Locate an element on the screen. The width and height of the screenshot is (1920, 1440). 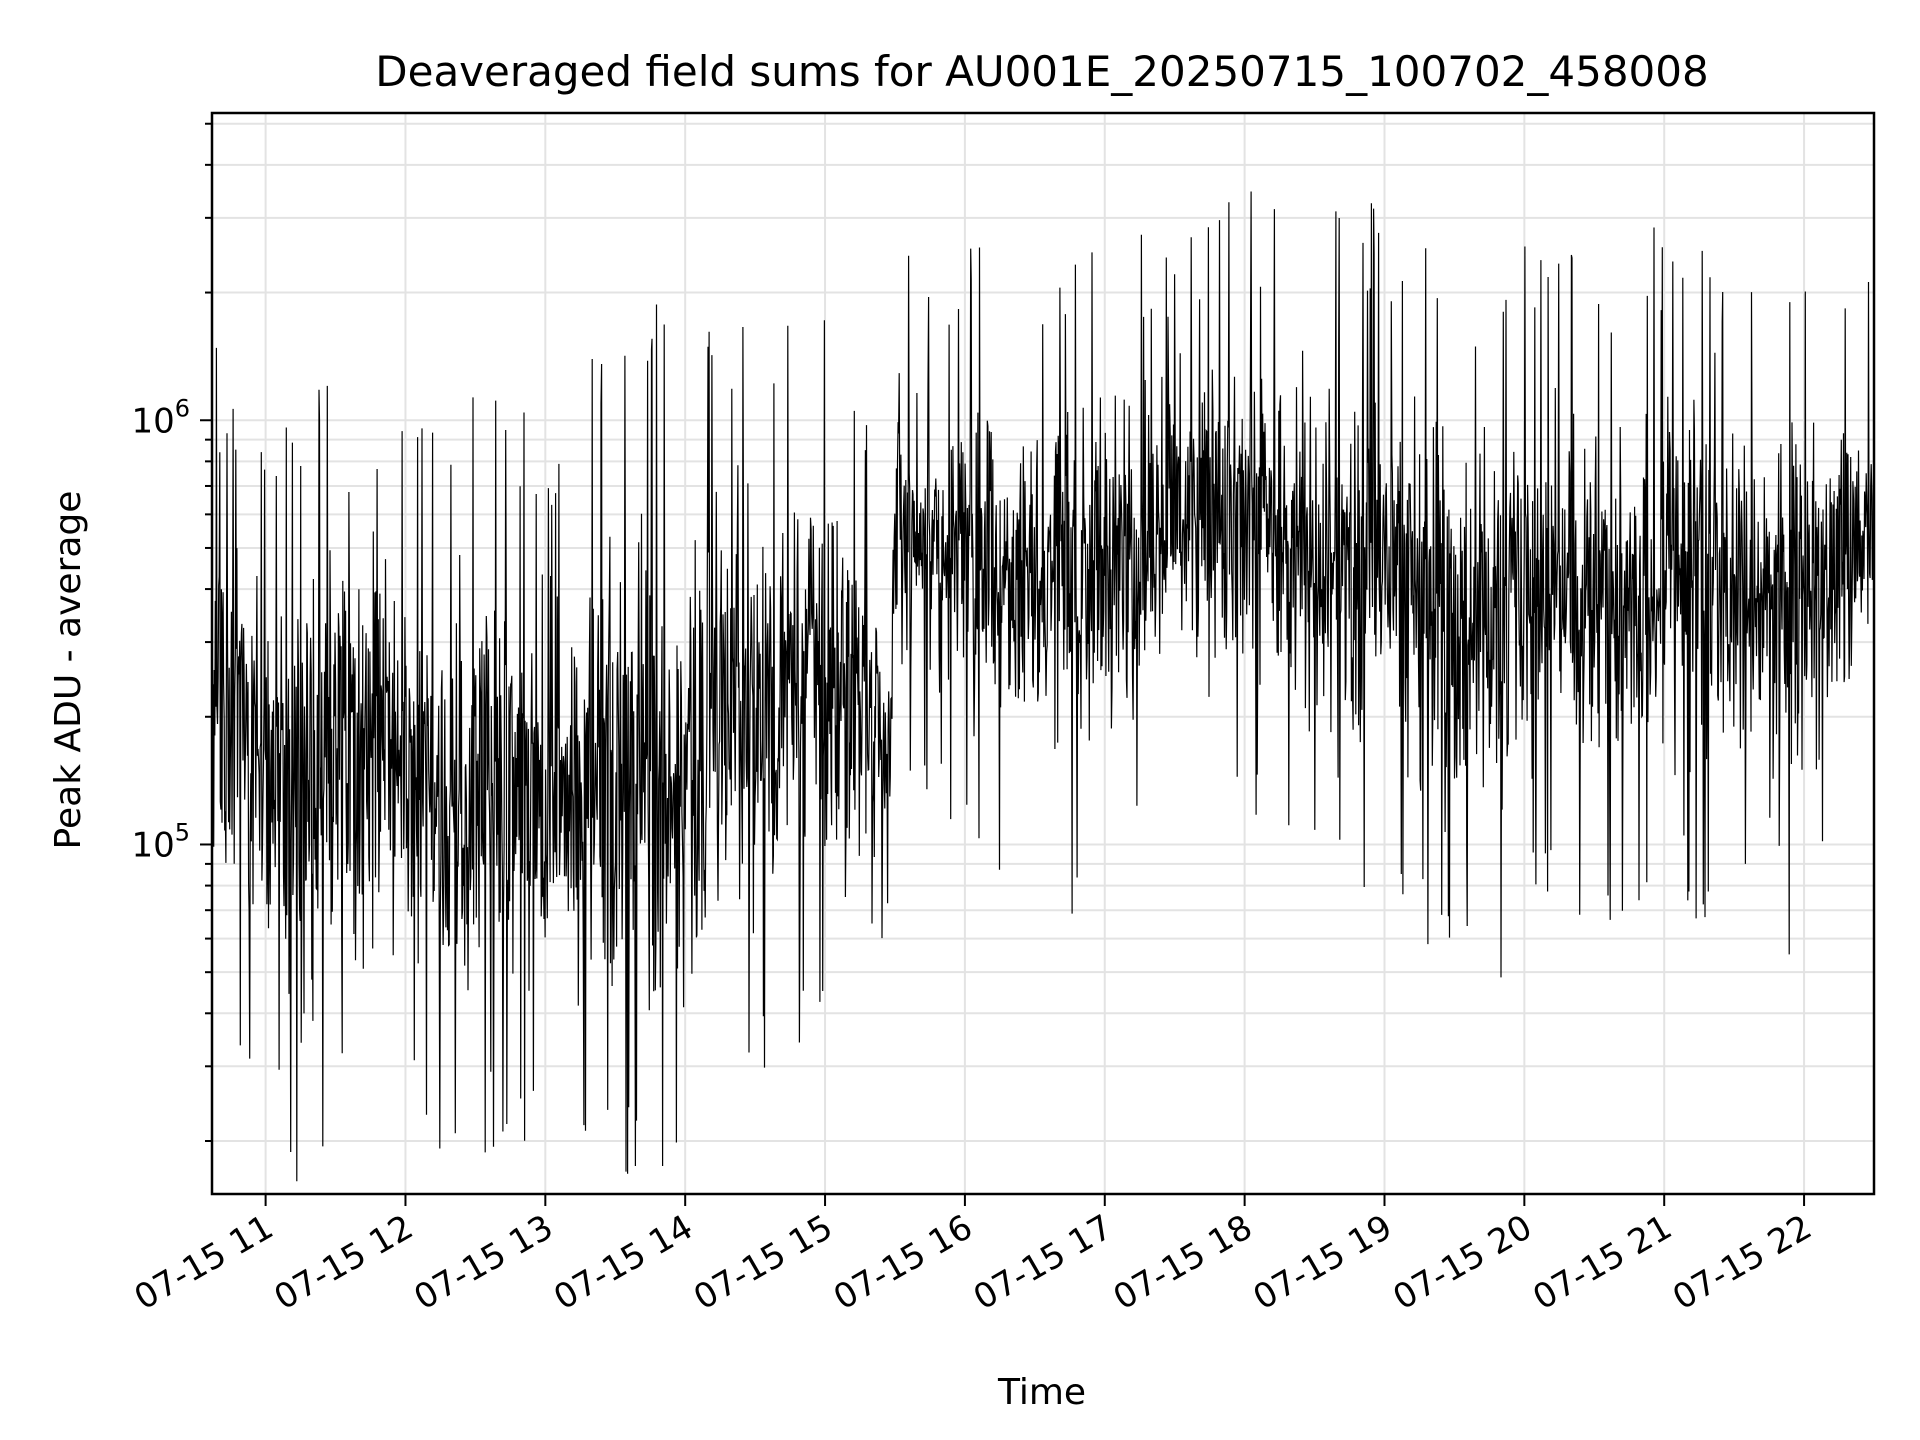
y-tick-label: 10⁶ is located at coordinates (160, 417).